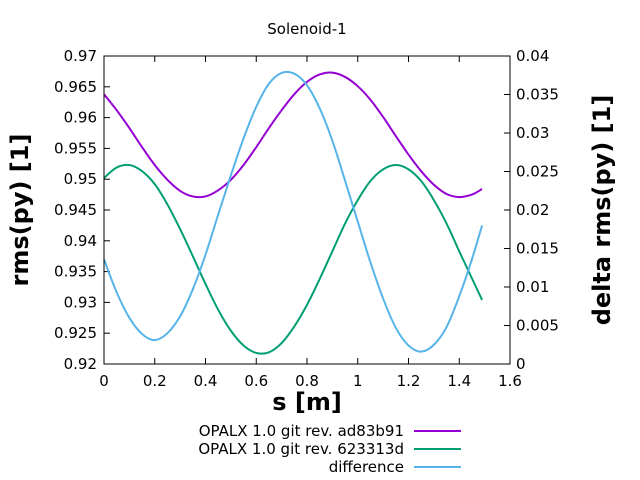  Describe the element at coordinates (459, 381) in the screenshot. I see `x-tick-label: 1.4` at that location.